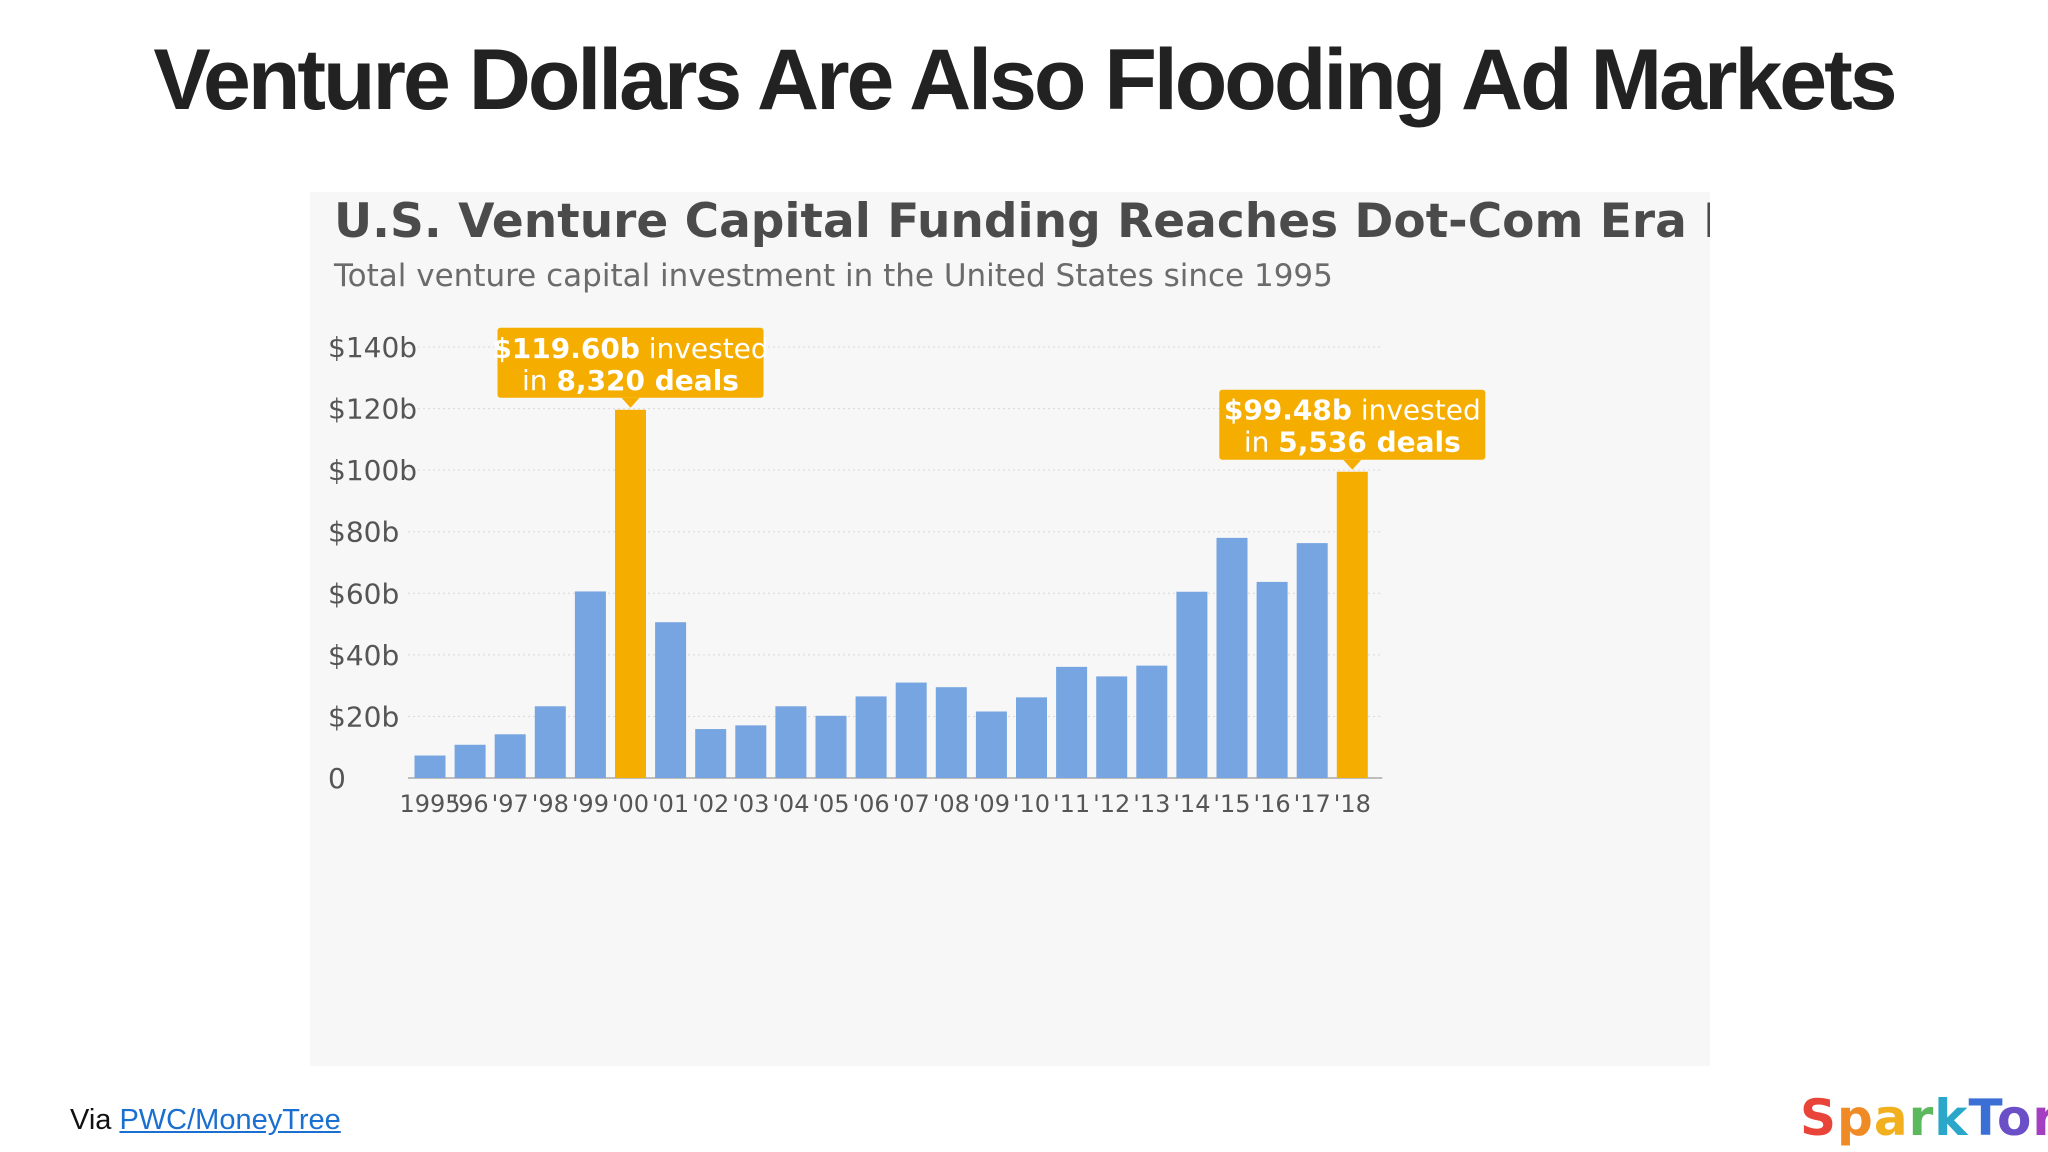  Describe the element at coordinates (510, 804) in the screenshot. I see `x-tick-label: '97` at that location.